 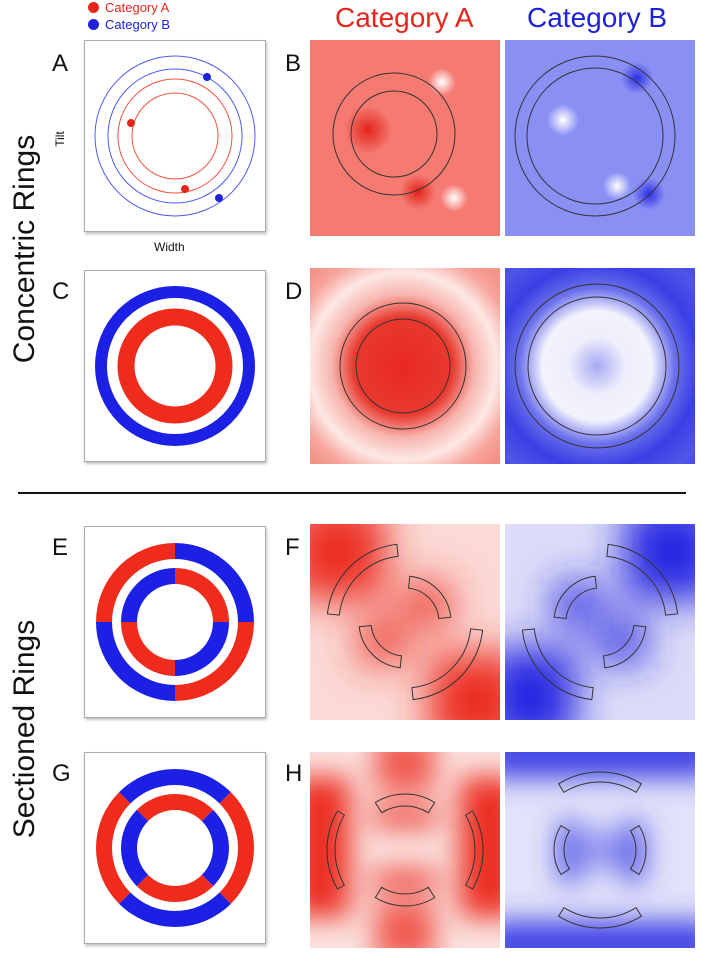 I want to click on panel-f-category-a-heatmap, so click(x=405, y=622).